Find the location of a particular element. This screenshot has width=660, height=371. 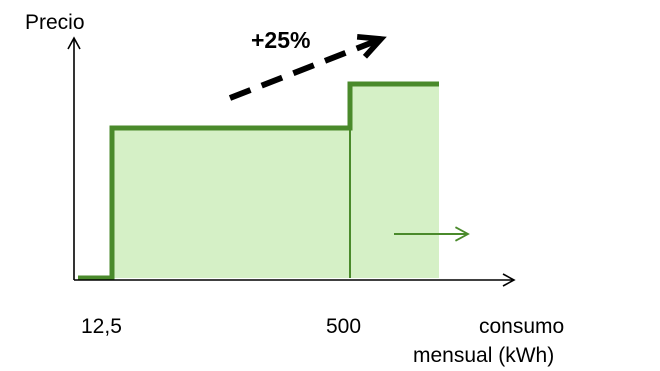

increase-arrow is located at coordinates (307, 67).